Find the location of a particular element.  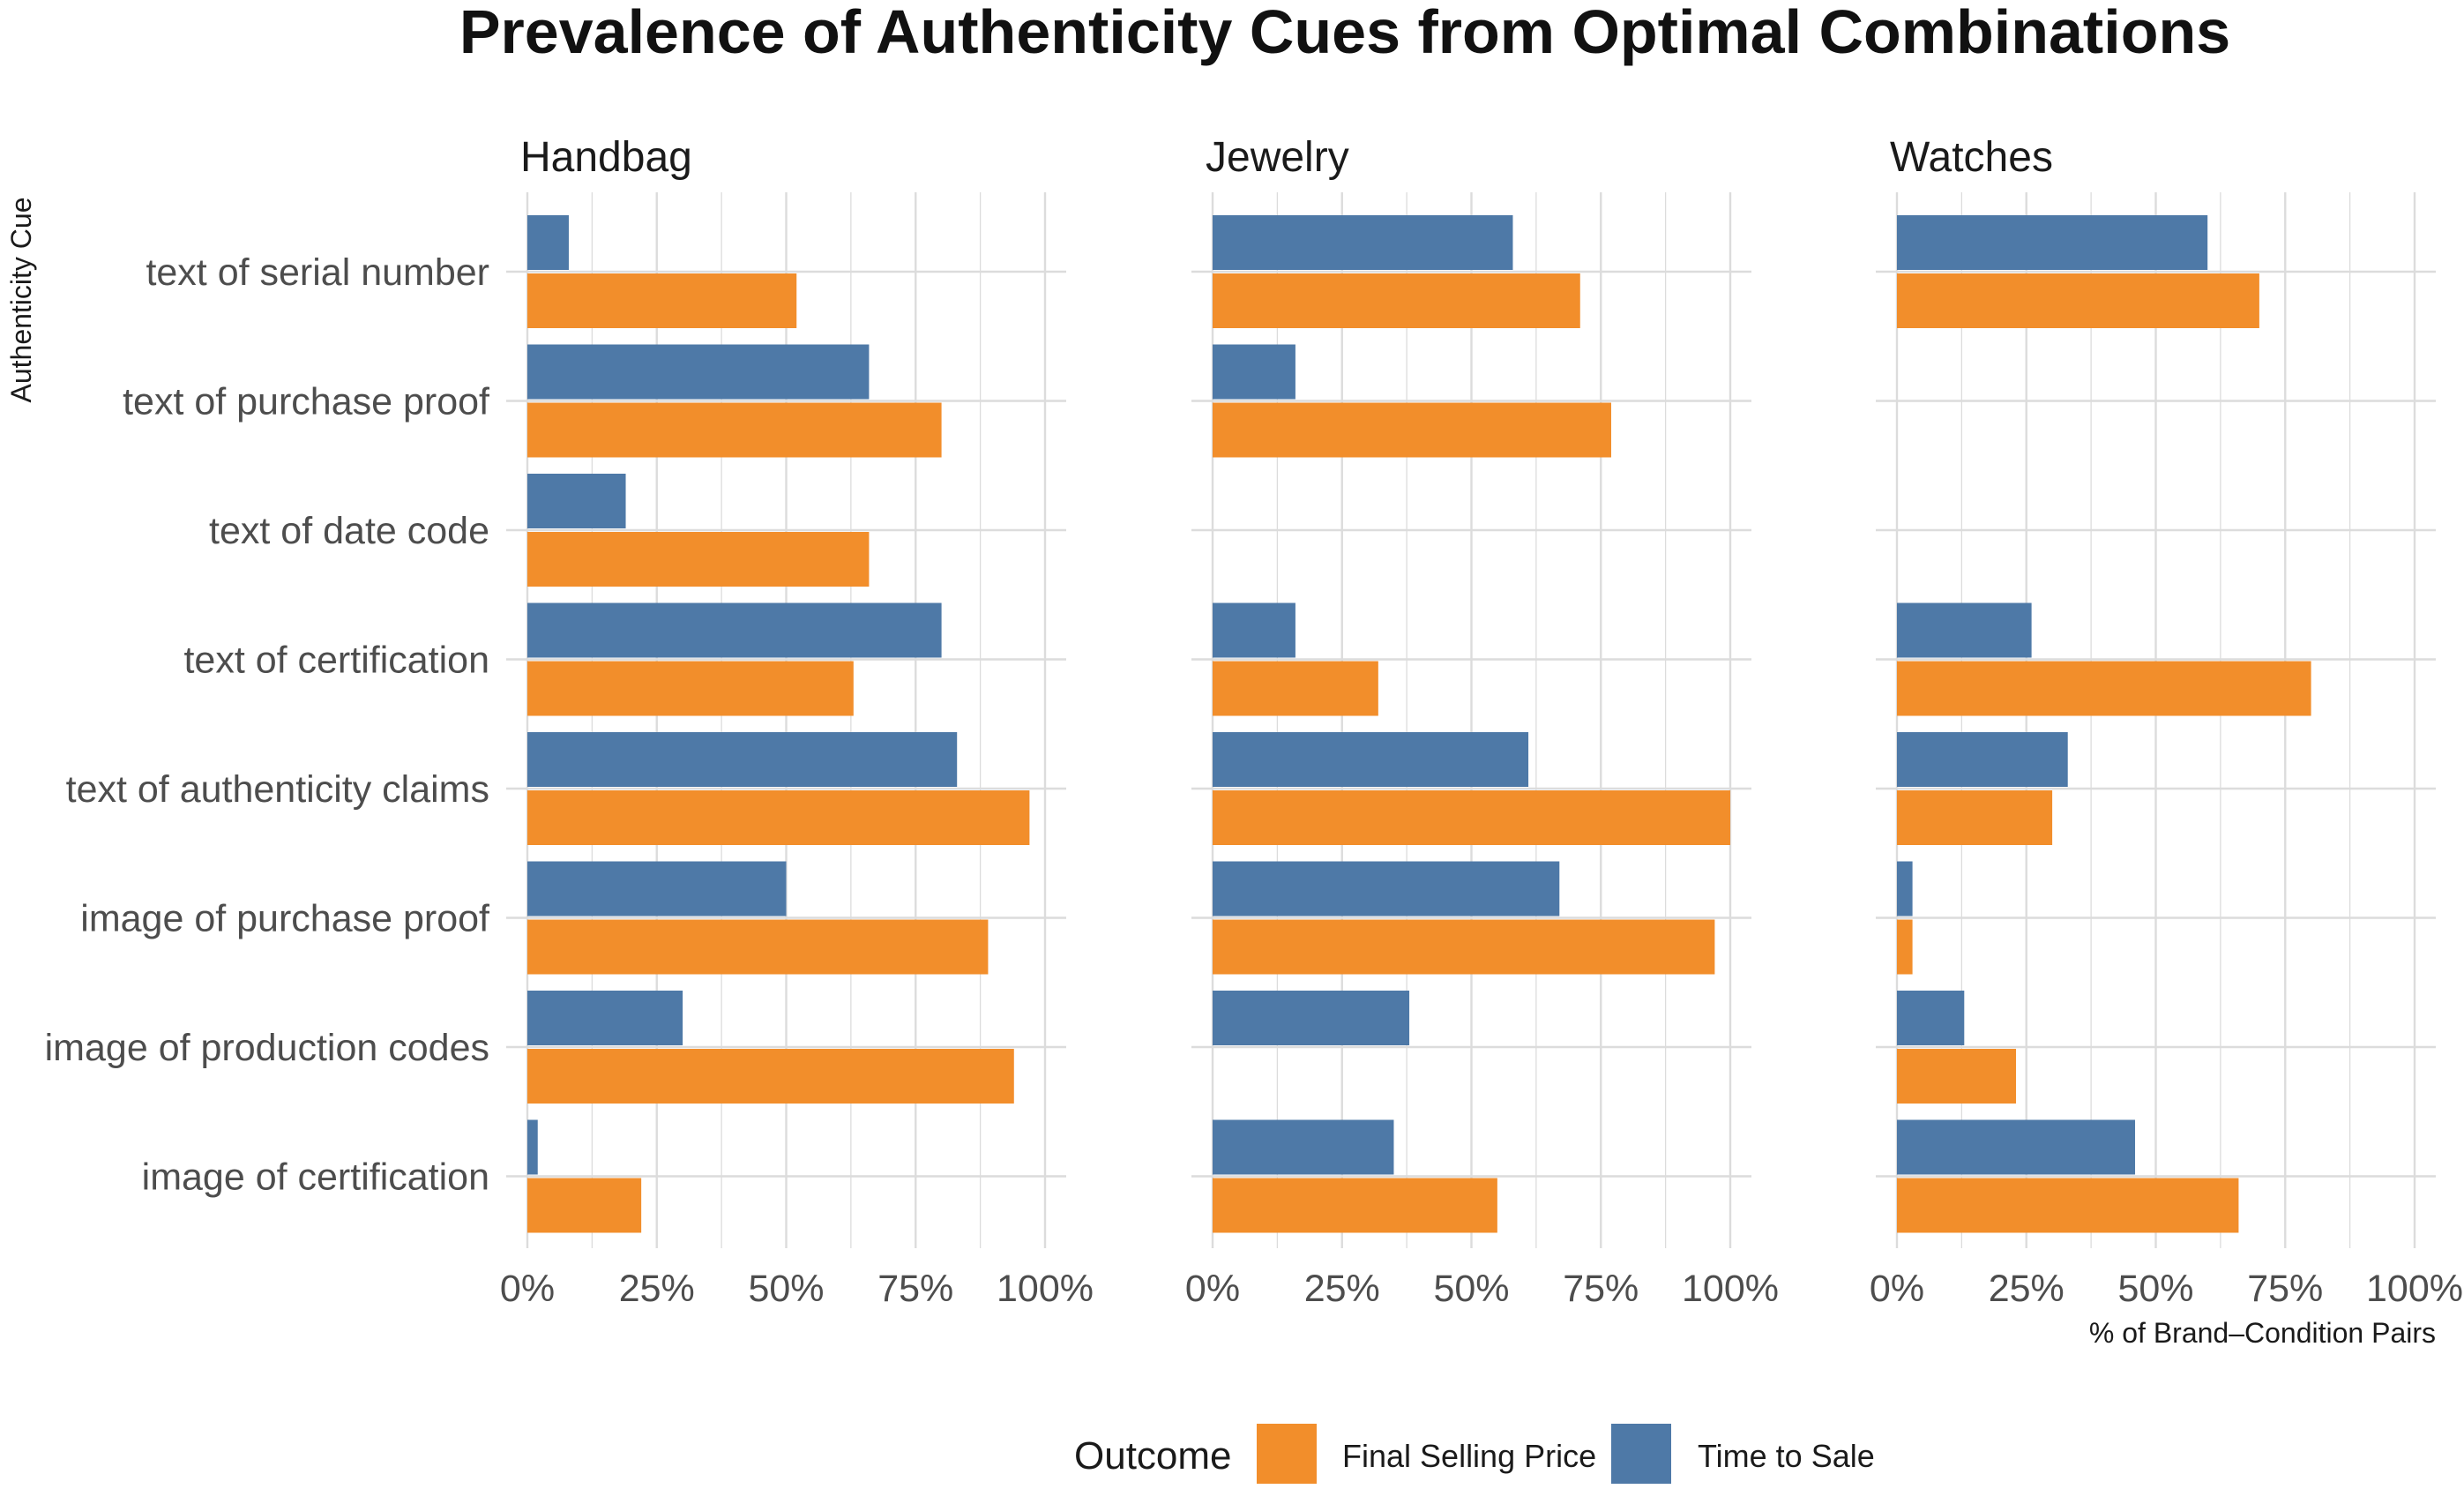

x-tick-jewelry-4: 100% is located at coordinates (1730, 1289).